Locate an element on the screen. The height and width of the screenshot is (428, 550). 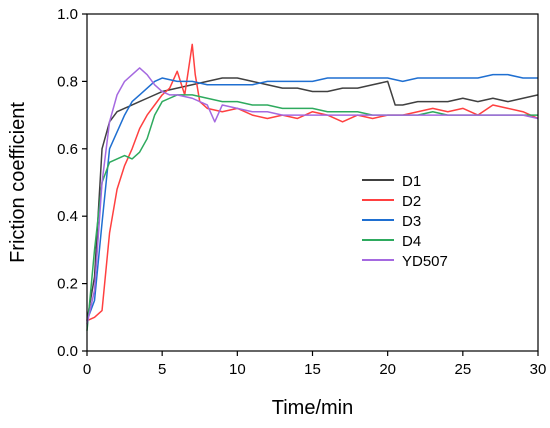
x-axis: 0 5 10 15 20 25 30 is located at coordinates (315, 364).